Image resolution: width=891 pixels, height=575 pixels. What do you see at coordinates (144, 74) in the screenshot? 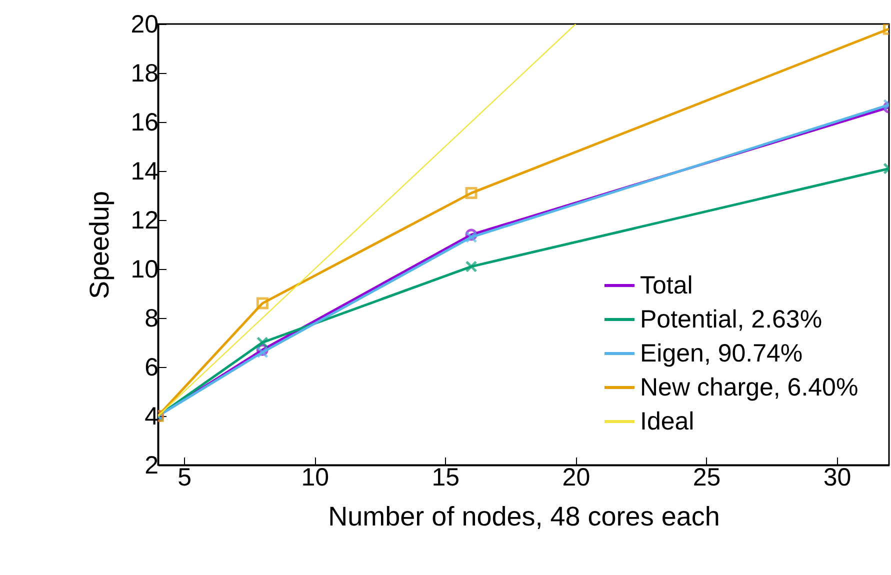
I see `y-tick-label: 18` at bounding box center [144, 74].